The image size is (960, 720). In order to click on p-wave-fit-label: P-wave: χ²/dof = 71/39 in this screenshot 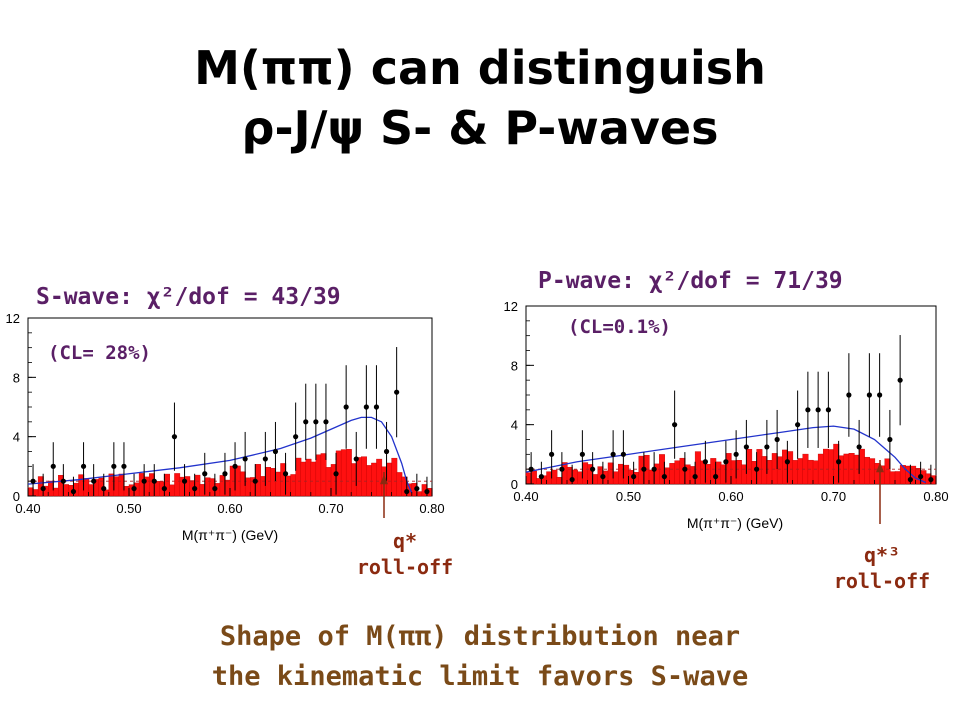, I will do `click(690, 281)`.